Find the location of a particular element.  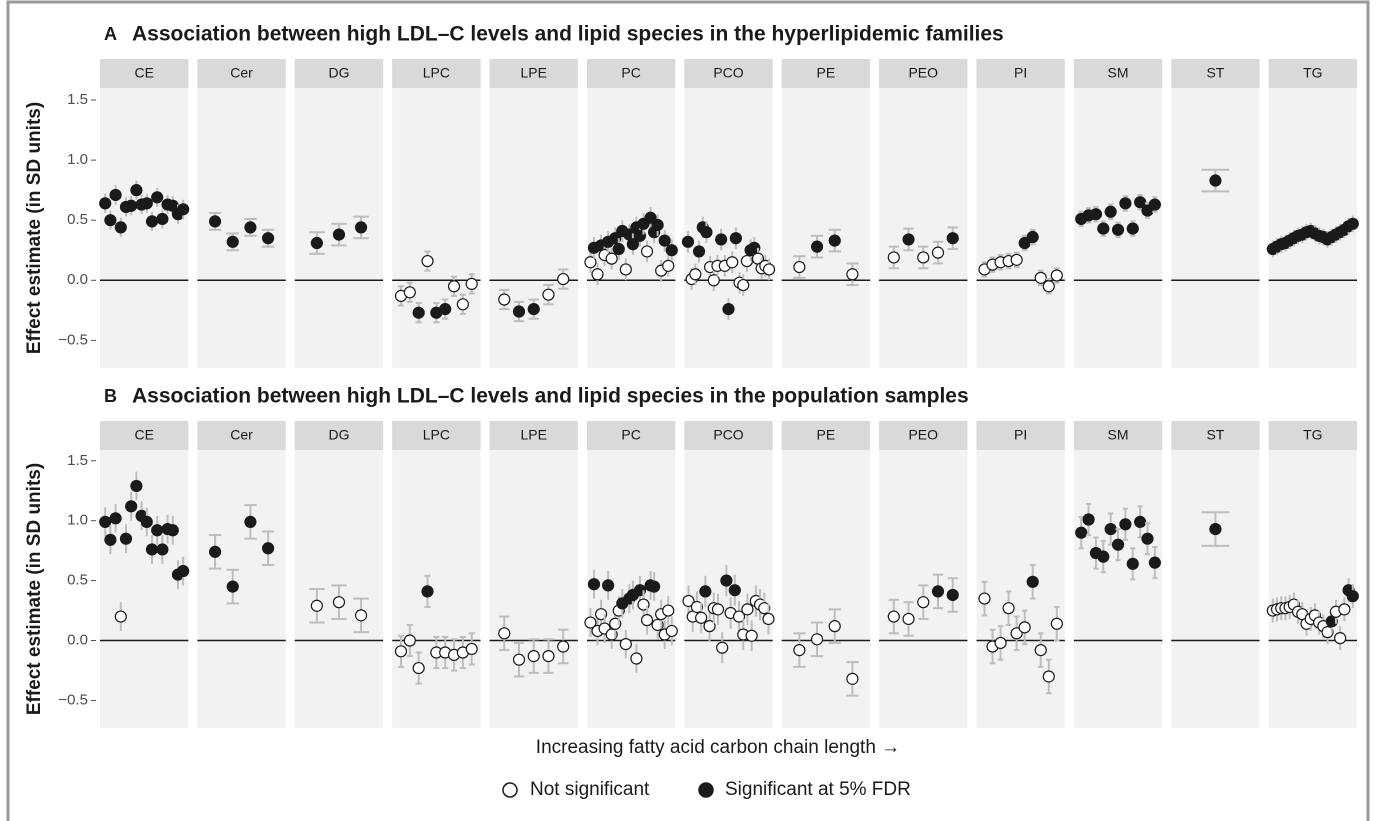

strip-label: PEO is located at coordinates (923, 435).